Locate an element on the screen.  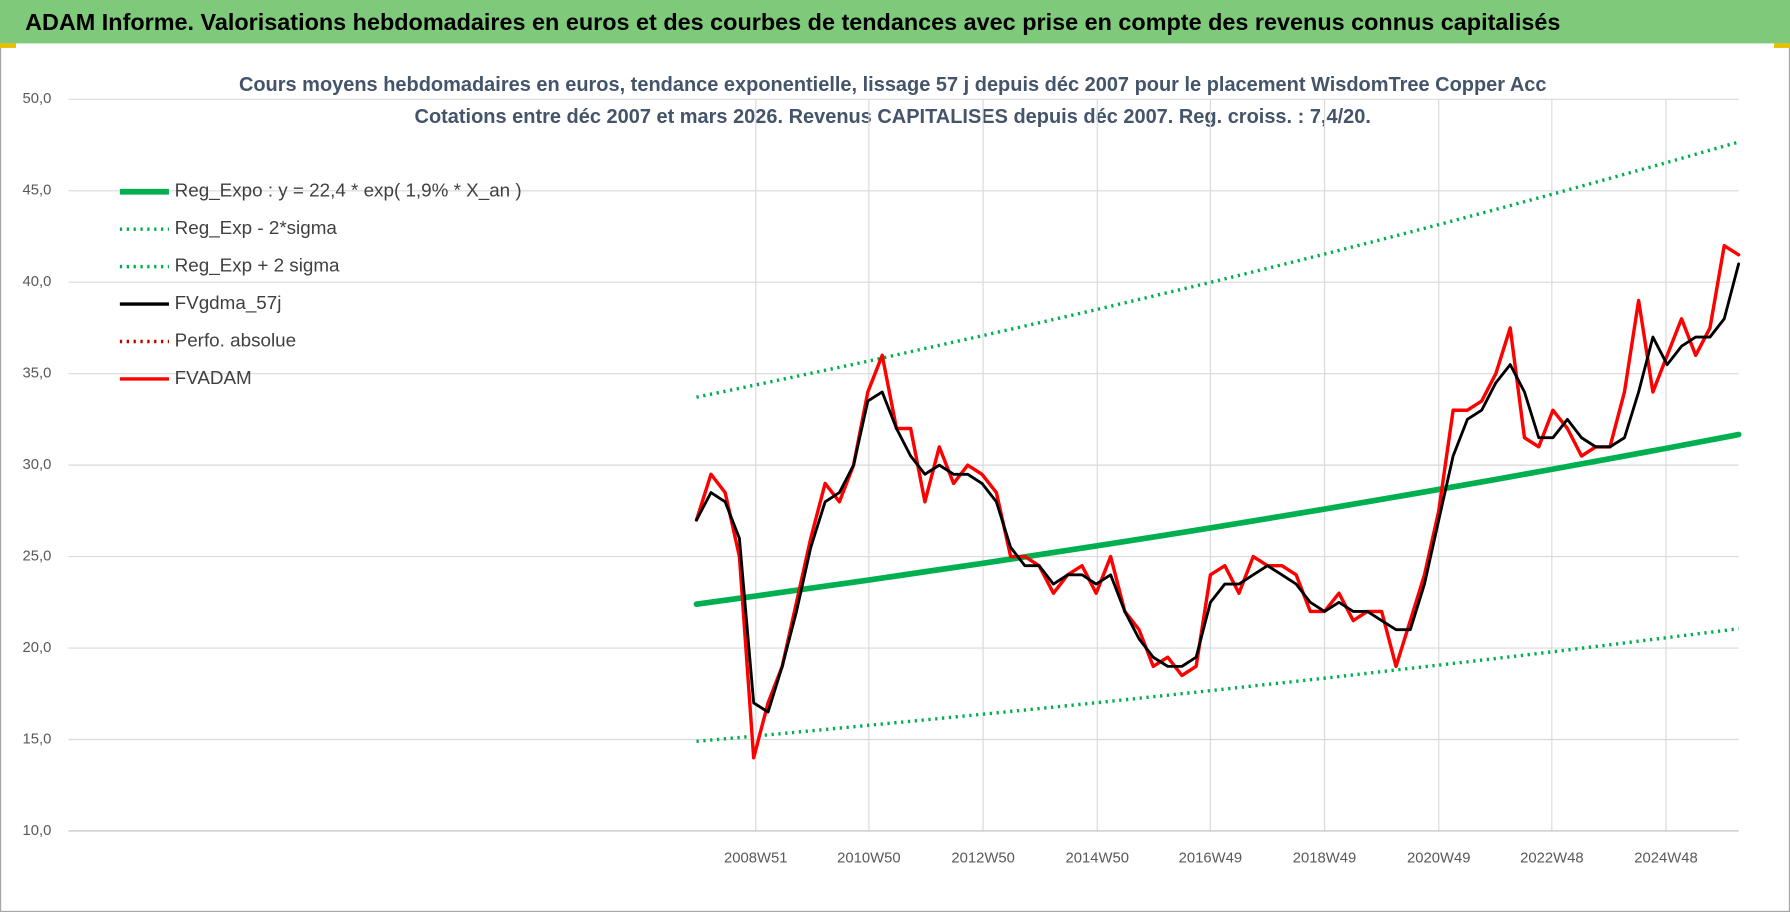
legend-label: Reg_Expo : y = 22,4 * exp( 1,9% * X_an ) is located at coordinates (348, 191).